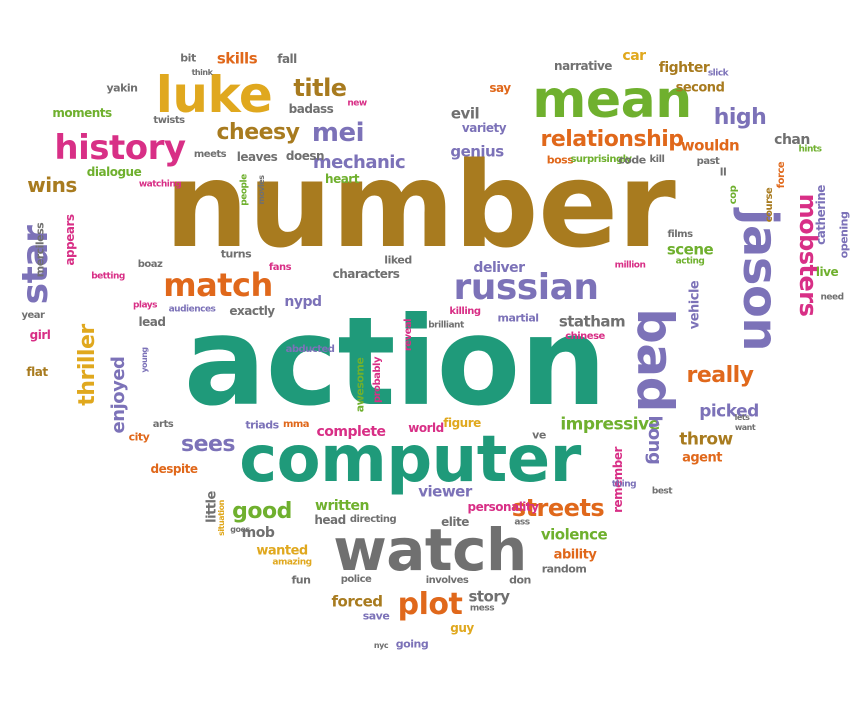  Describe the element at coordinates (708, 161) in the screenshot. I see `cloud-word: past` at that location.